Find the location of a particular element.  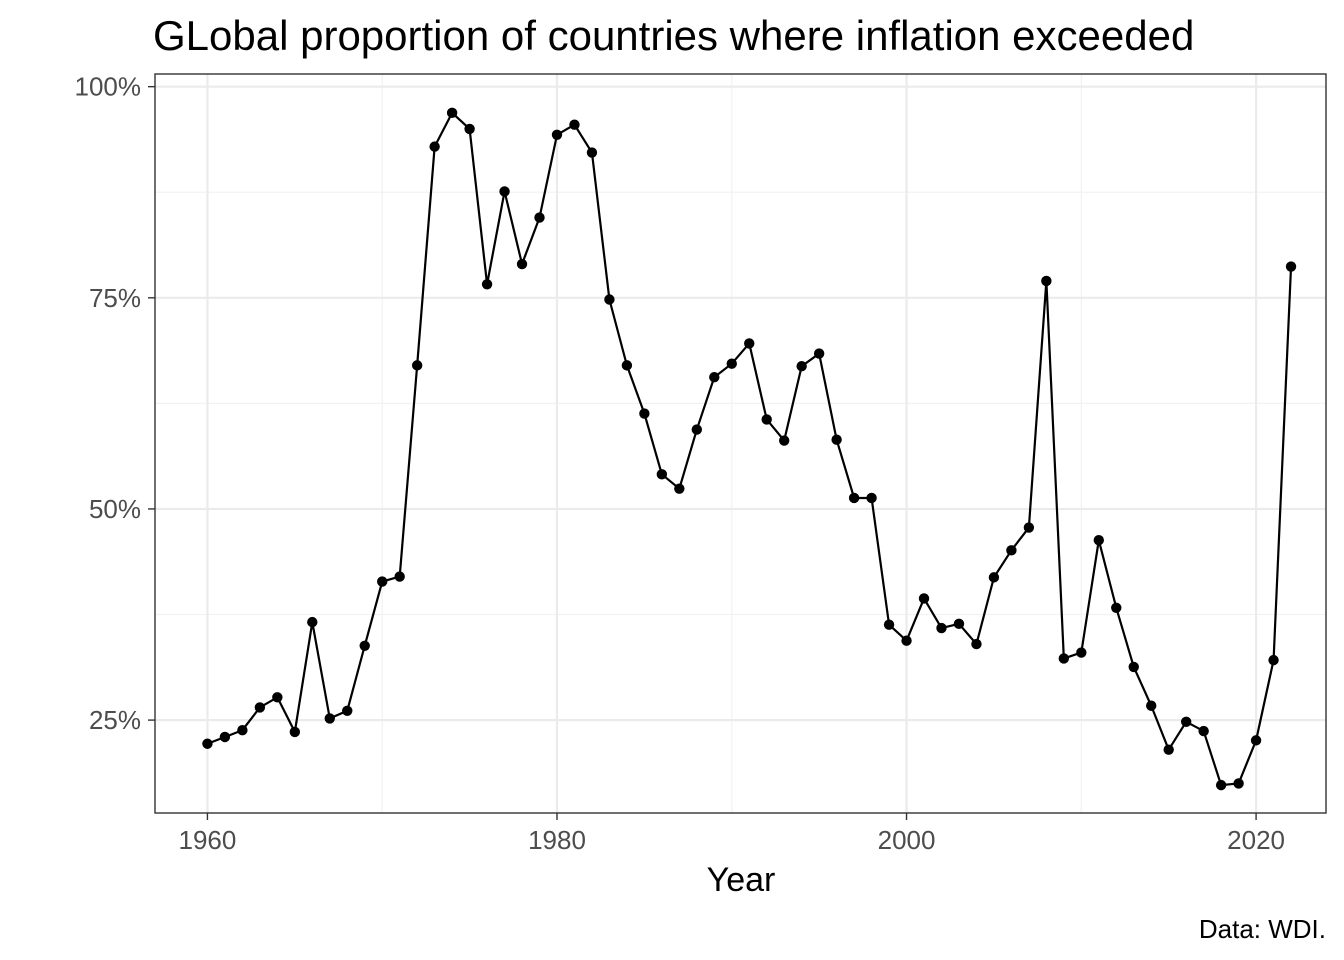

y-axis: 25% 50% 75% 100% is located at coordinates (115, 403).